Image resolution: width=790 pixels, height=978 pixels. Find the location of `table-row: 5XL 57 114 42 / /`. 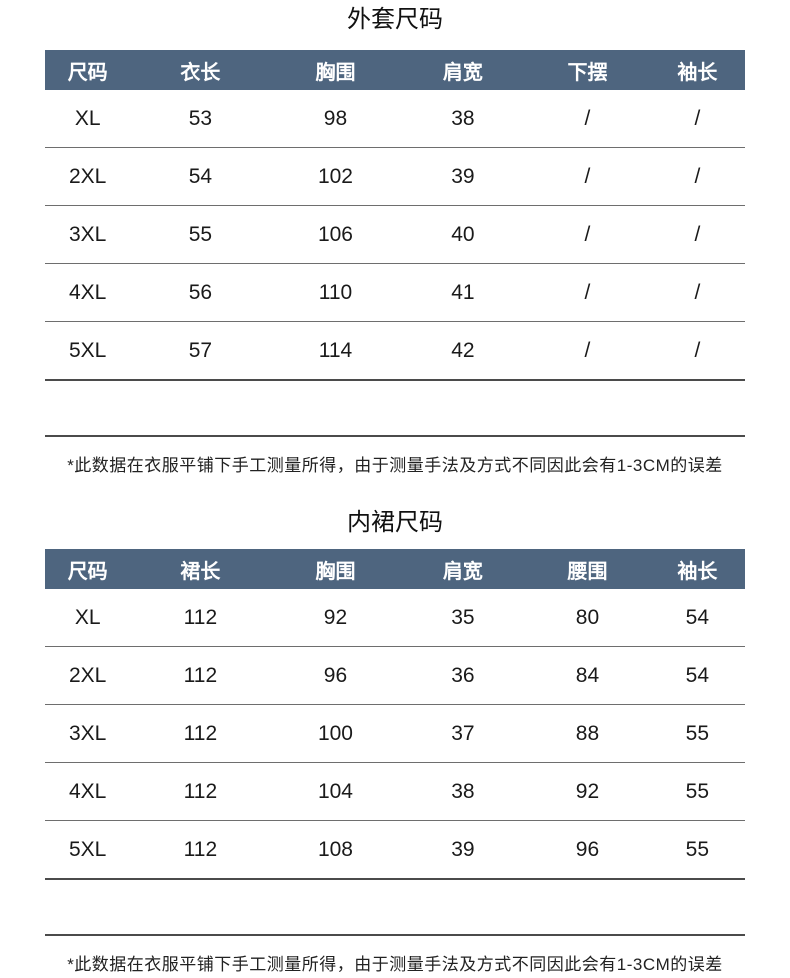

table-row: 5XL 57 114 42 / / is located at coordinates (395, 350).